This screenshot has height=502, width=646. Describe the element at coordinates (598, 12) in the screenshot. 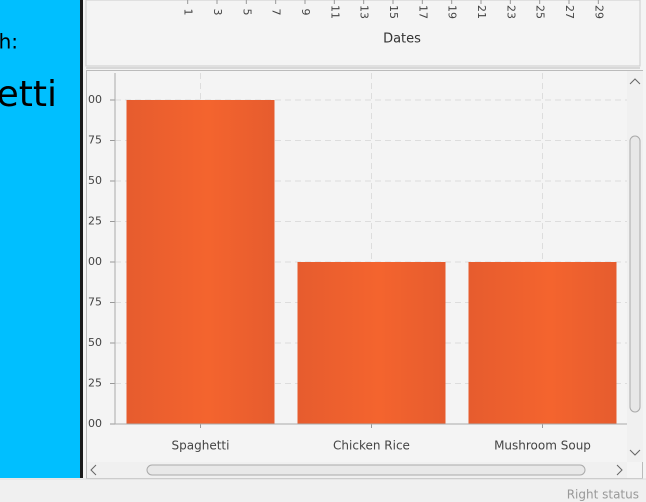

I see `x-tick-label: 29` at that location.